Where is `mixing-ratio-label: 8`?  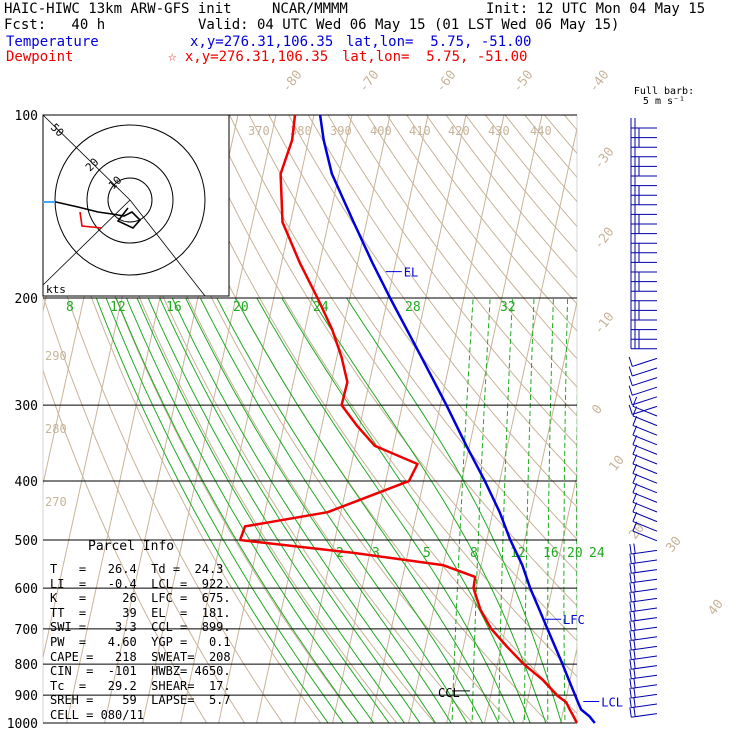
mixing-ratio-label: 8 is located at coordinates (70, 307).